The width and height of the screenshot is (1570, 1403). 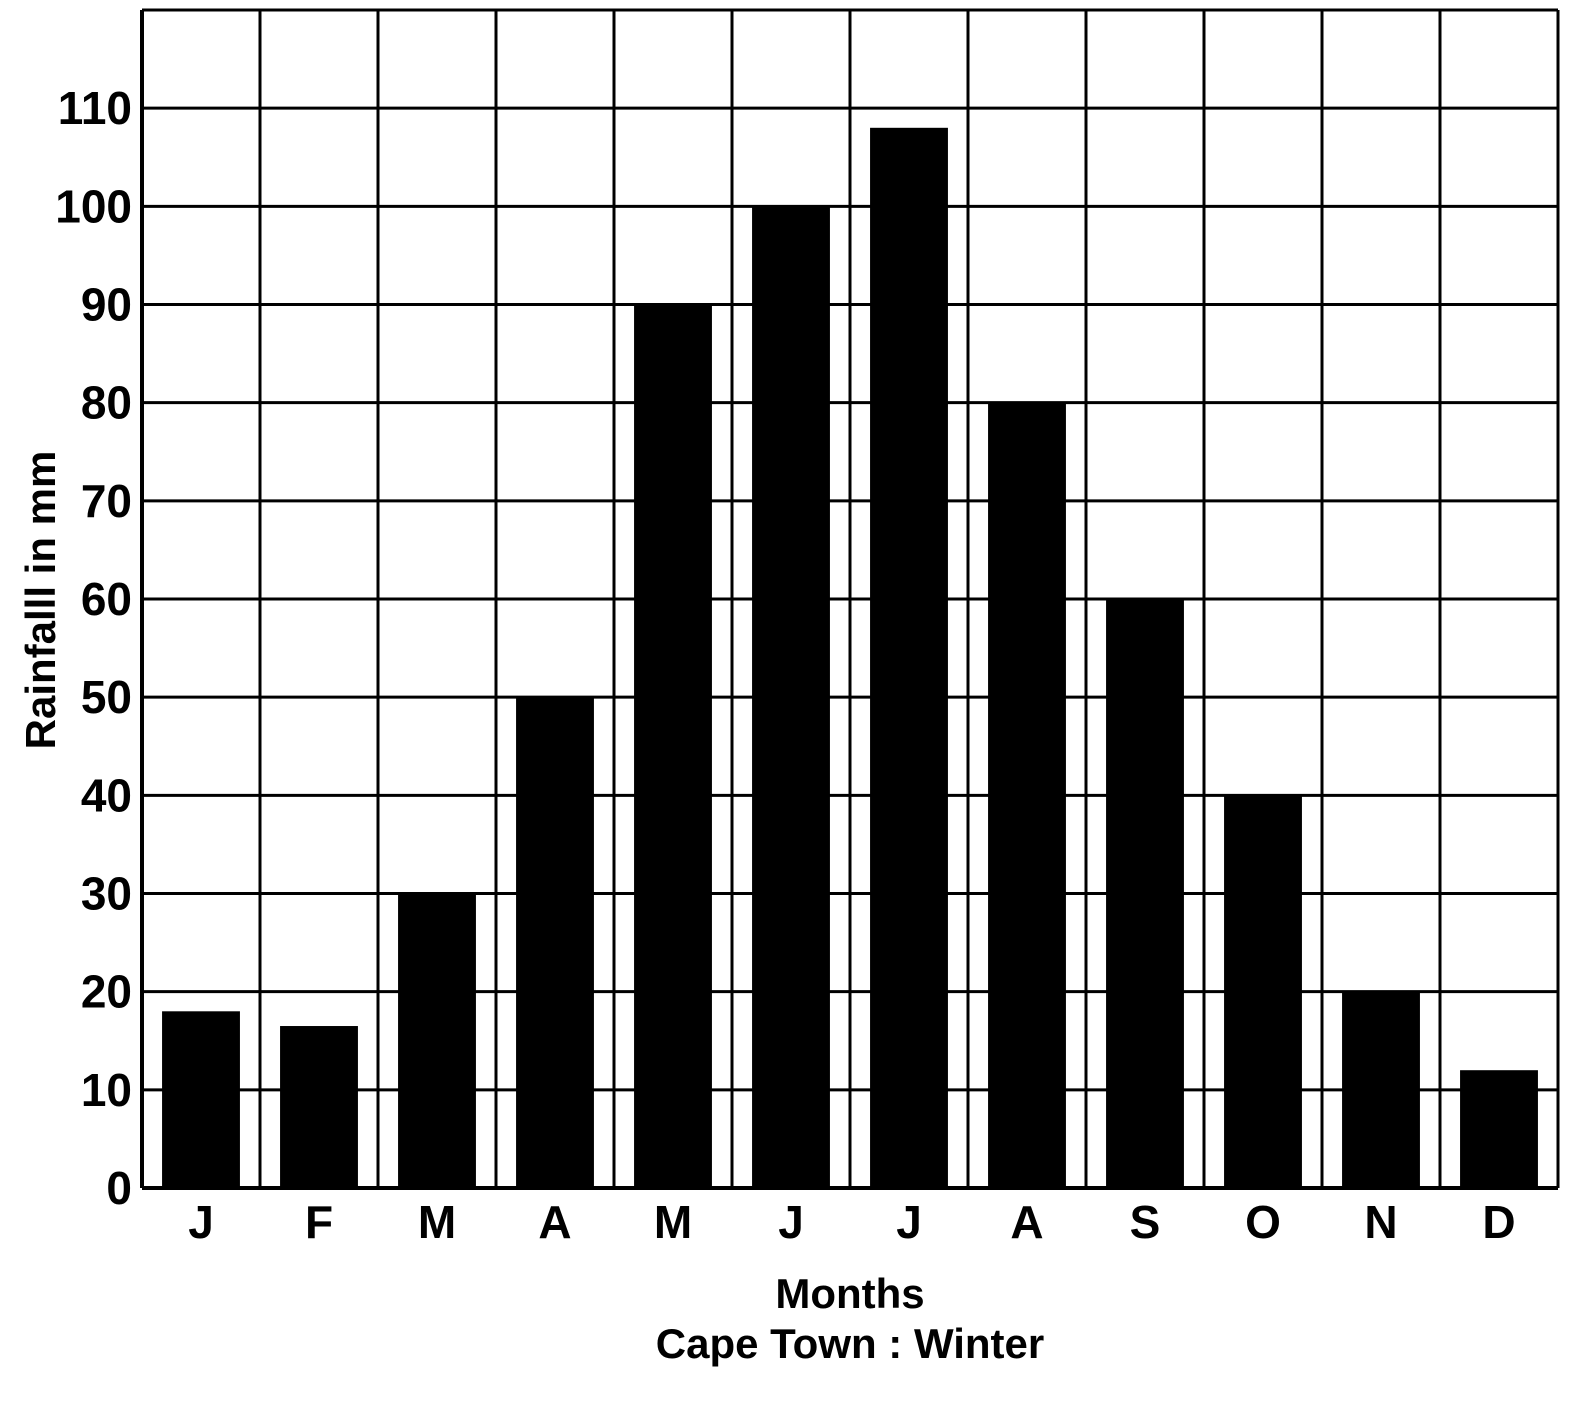 I want to click on y-tick-label: 0, so click(x=119, y=1188).